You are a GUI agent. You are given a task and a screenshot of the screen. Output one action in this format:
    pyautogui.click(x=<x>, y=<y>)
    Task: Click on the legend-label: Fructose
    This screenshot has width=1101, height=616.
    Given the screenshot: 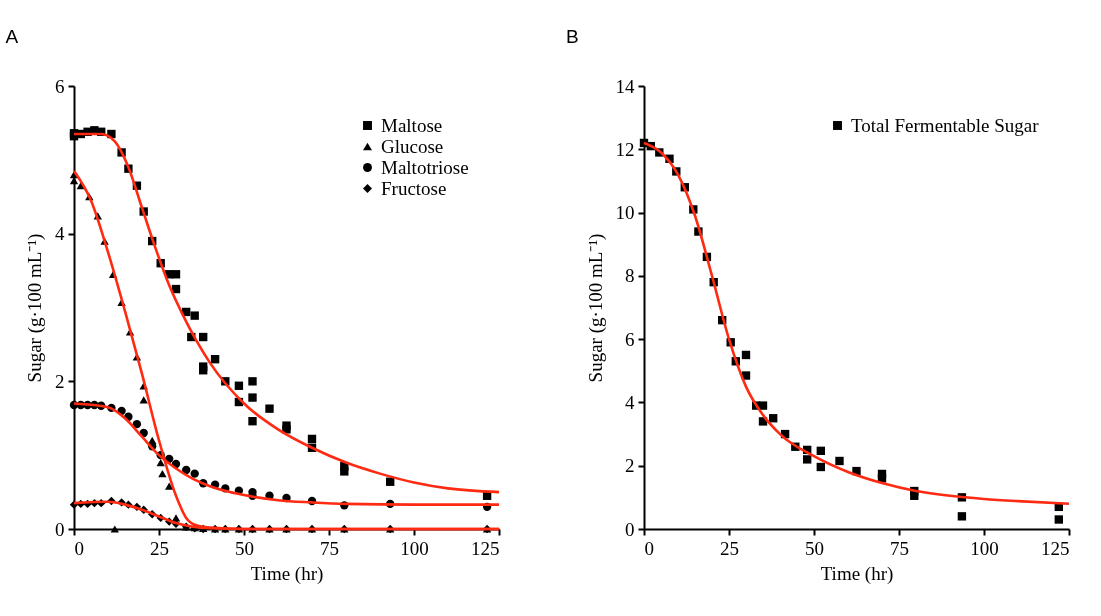 What is the action you would take?
    pyautogui.click(x=414, y=188)
    